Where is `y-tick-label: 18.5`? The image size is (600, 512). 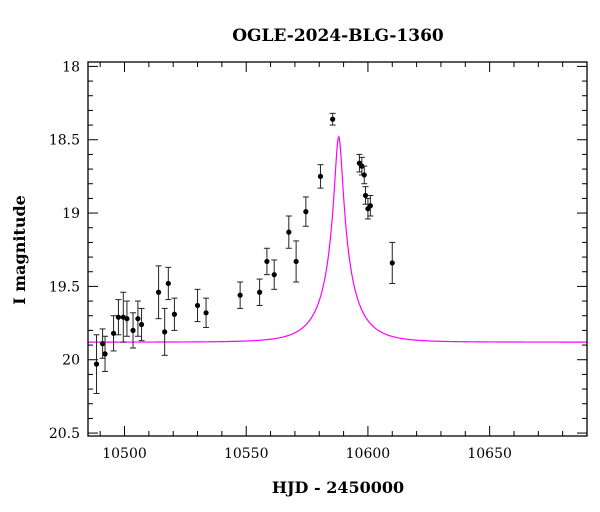 y-tick-label: 18.5 is located at coordinates (64, 141).